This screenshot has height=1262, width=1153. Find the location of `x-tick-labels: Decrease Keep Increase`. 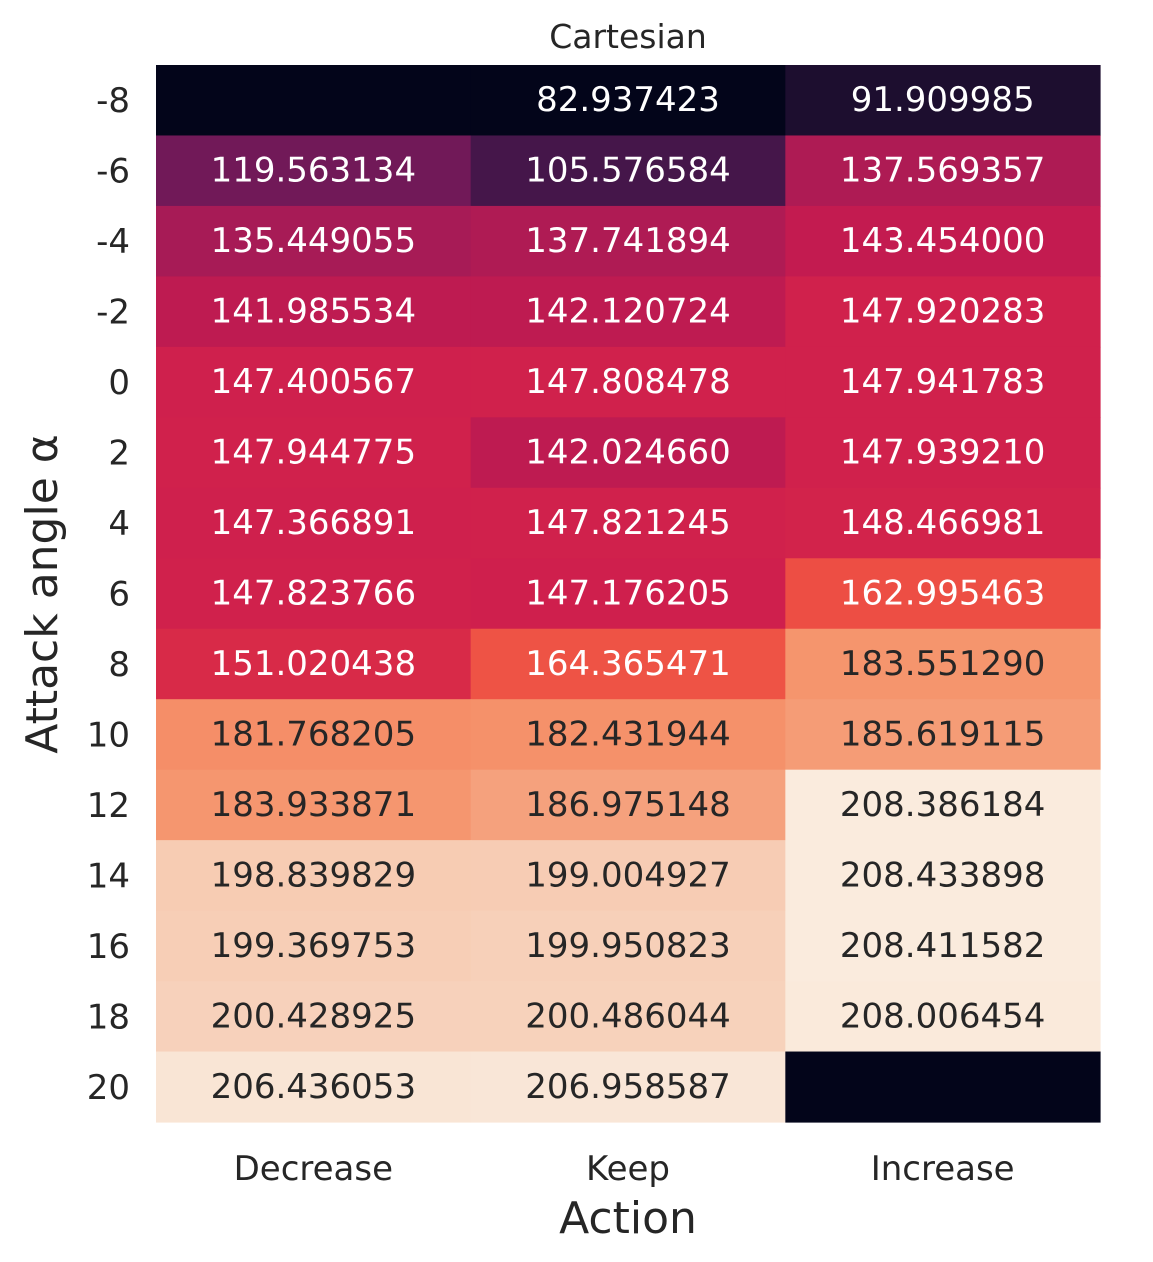

x-tick-labels: Decrease Keep Increase is located at coordinates (624, 1169).